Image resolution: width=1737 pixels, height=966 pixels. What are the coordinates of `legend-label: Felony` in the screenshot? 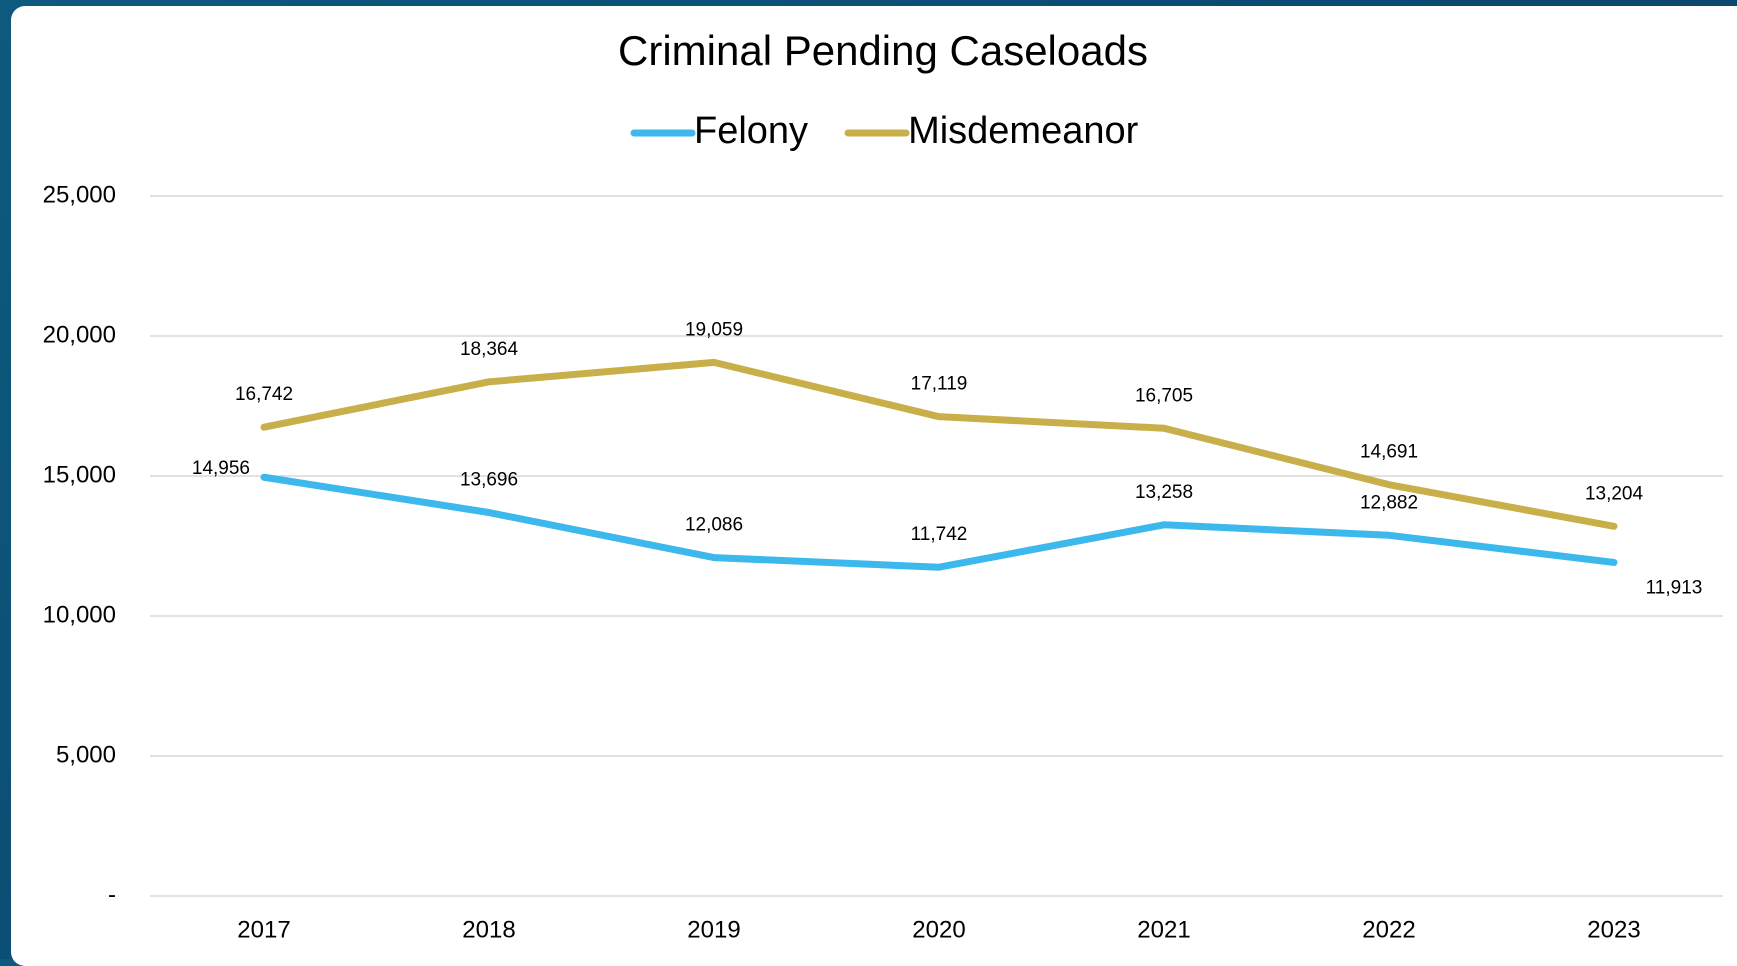 It's located at (751, 131).